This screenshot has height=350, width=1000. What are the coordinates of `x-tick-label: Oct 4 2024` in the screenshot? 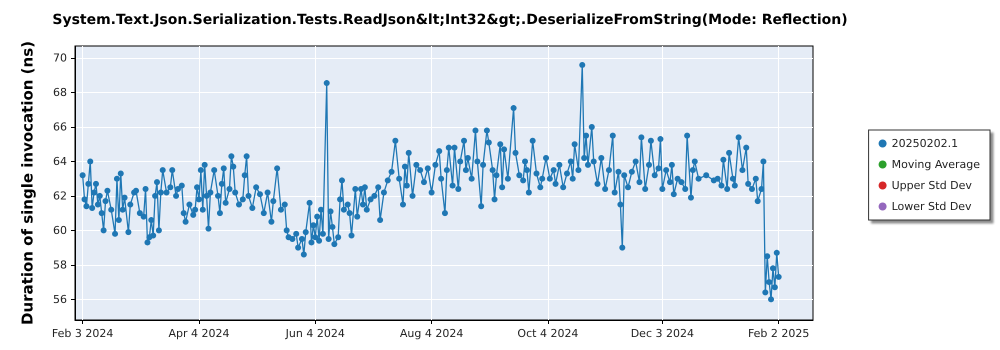 It's located at (547, 333).